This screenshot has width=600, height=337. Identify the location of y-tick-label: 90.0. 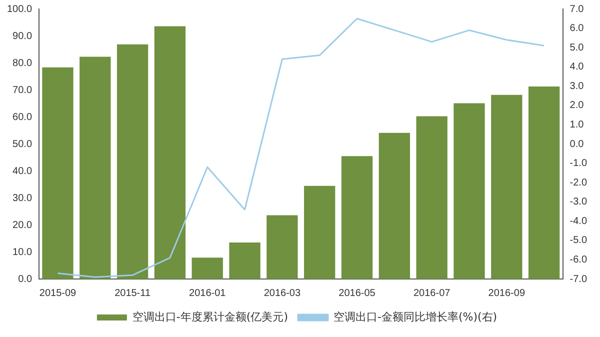
(22, 36).